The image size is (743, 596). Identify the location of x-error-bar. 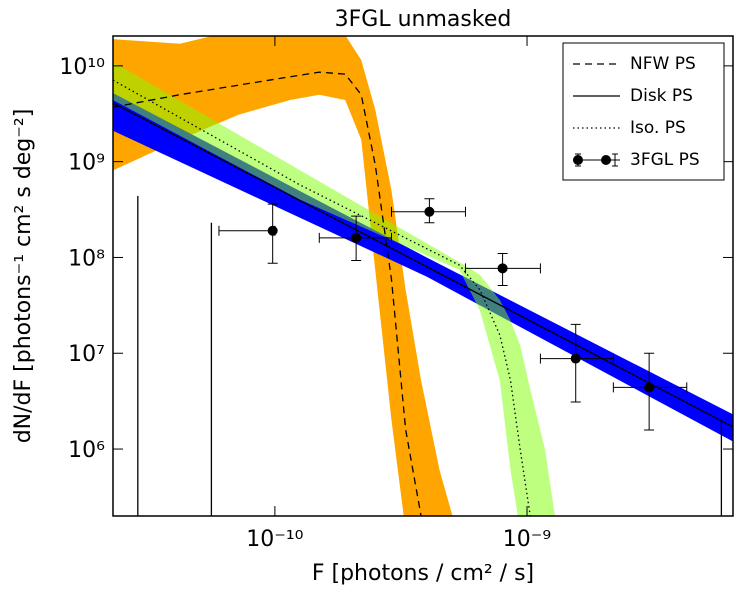
(247, 230).